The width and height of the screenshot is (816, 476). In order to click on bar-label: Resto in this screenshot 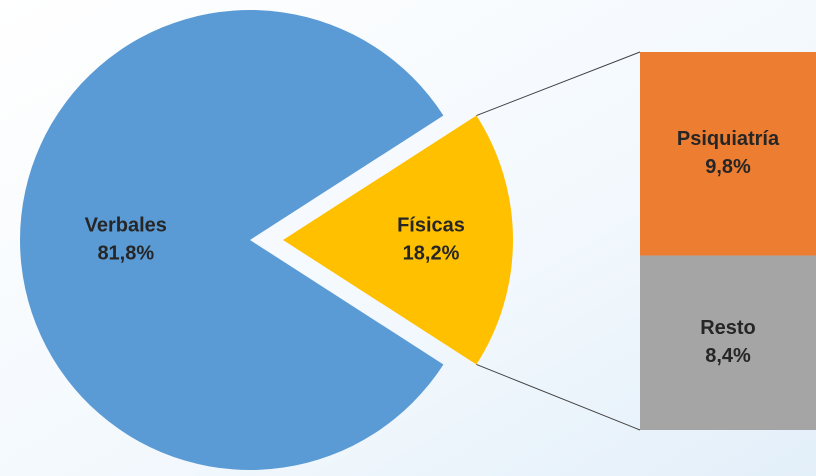, I will do `click(728, 328)`.